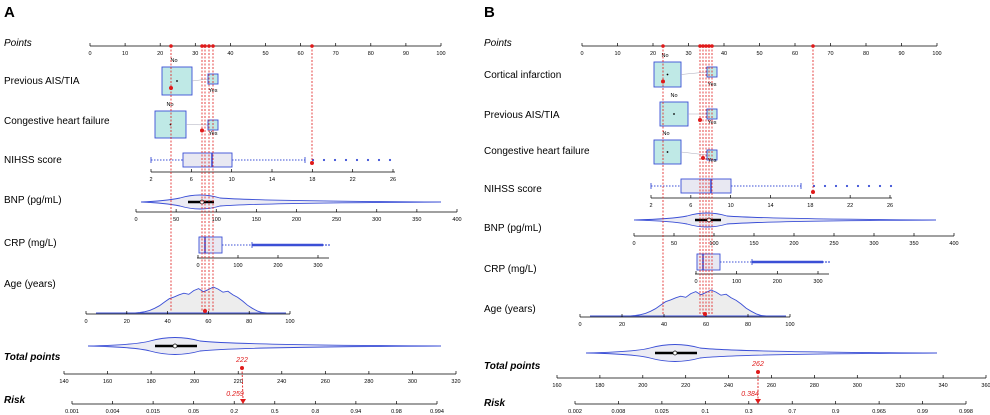 This screenshot has width=990, height=415. I want to click on risk-arrow, so click(758, 401).